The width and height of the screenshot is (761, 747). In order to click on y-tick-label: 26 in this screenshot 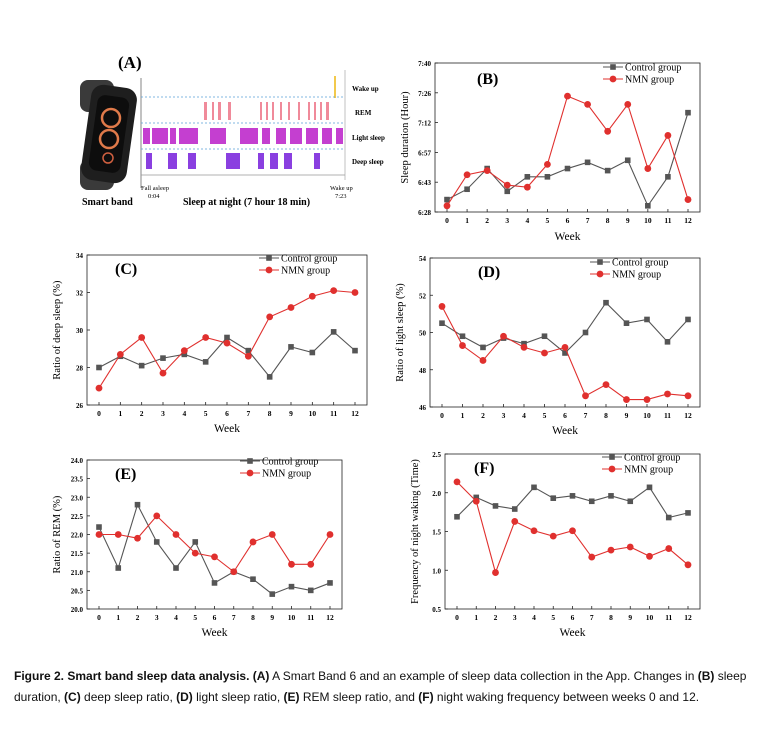, I will do `click(80, 406)`.